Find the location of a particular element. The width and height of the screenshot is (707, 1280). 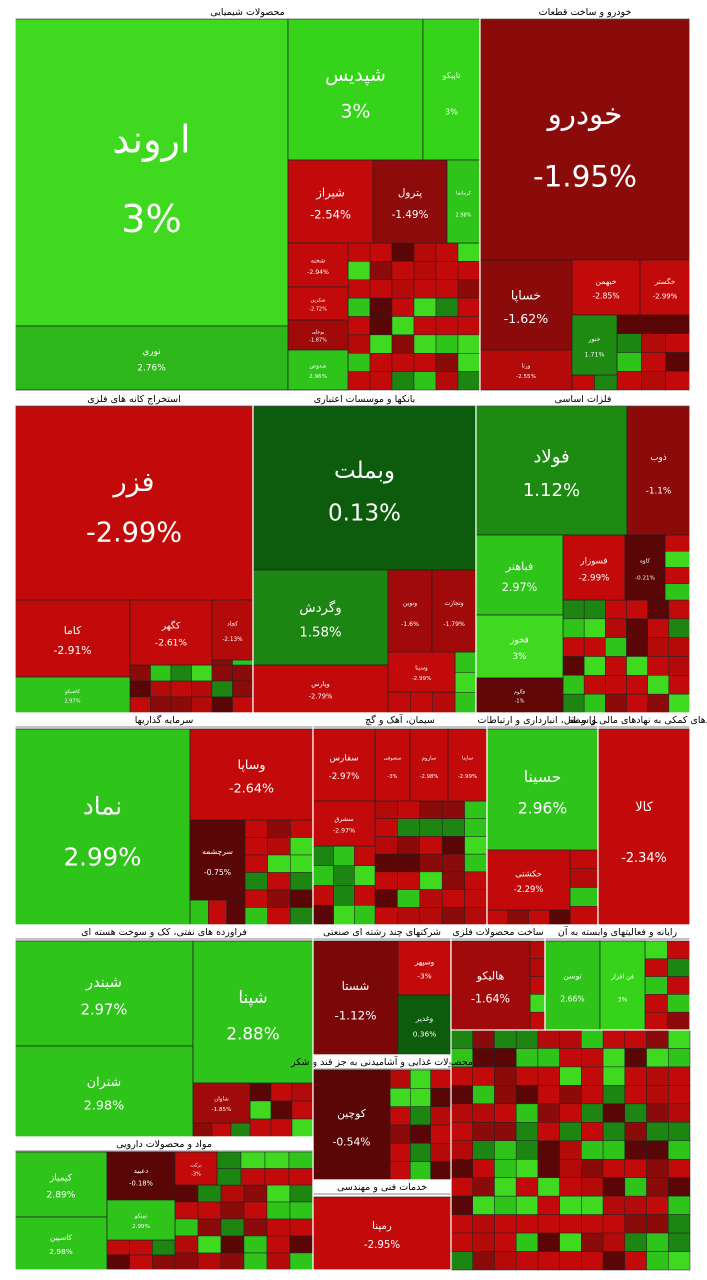

group-title: استخراج کانه های فلزی is located at coordinates (134, 399).